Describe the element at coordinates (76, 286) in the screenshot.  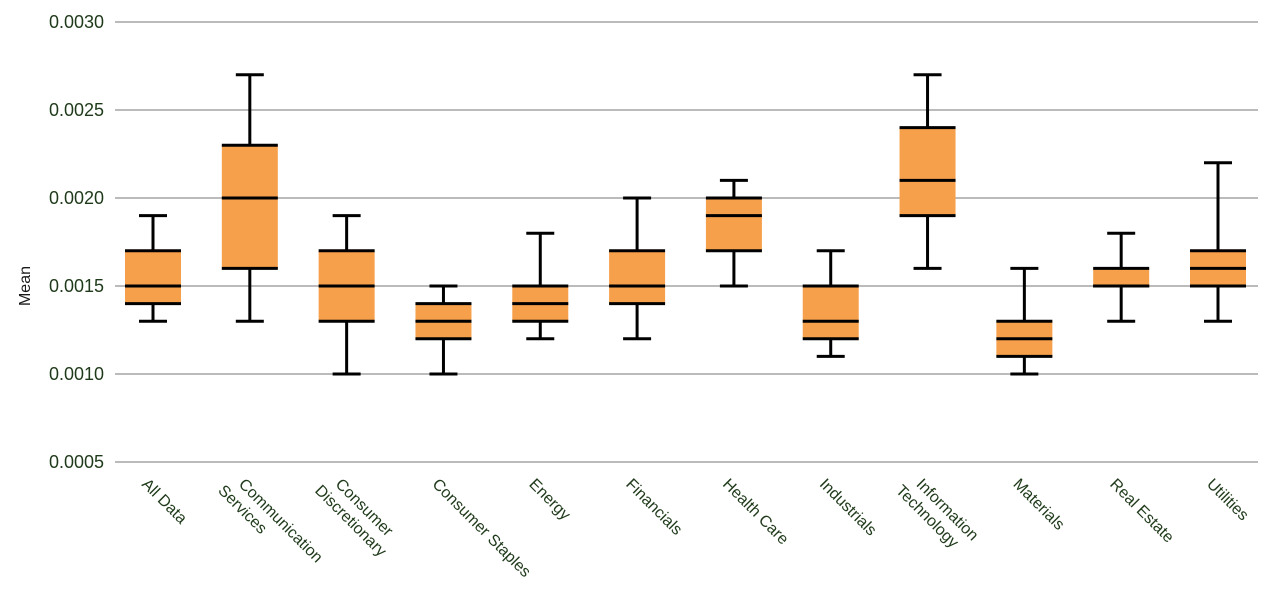
I see `y-tick-label: 0.0015` at that location.